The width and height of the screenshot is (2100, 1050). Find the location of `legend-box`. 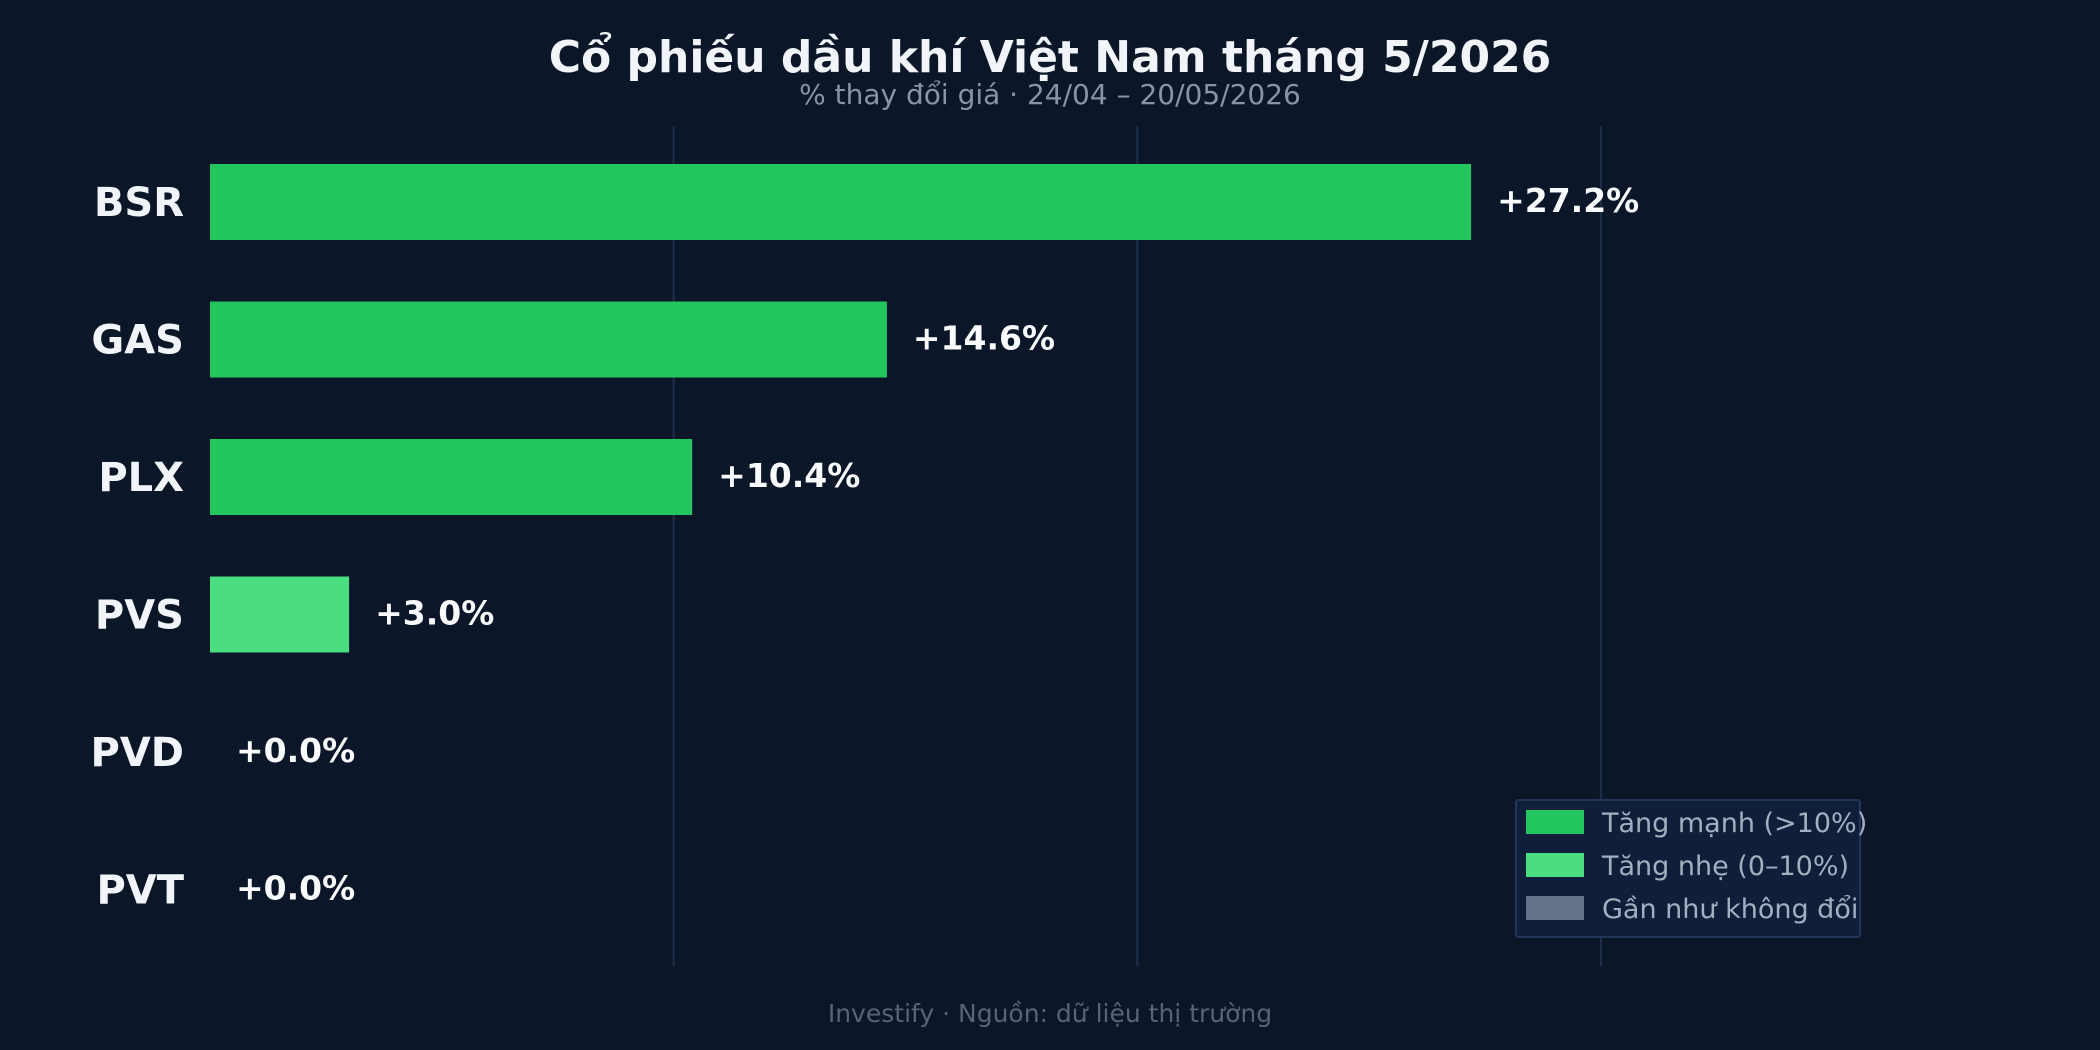

legend-box is located at coordinates (1688, 868).